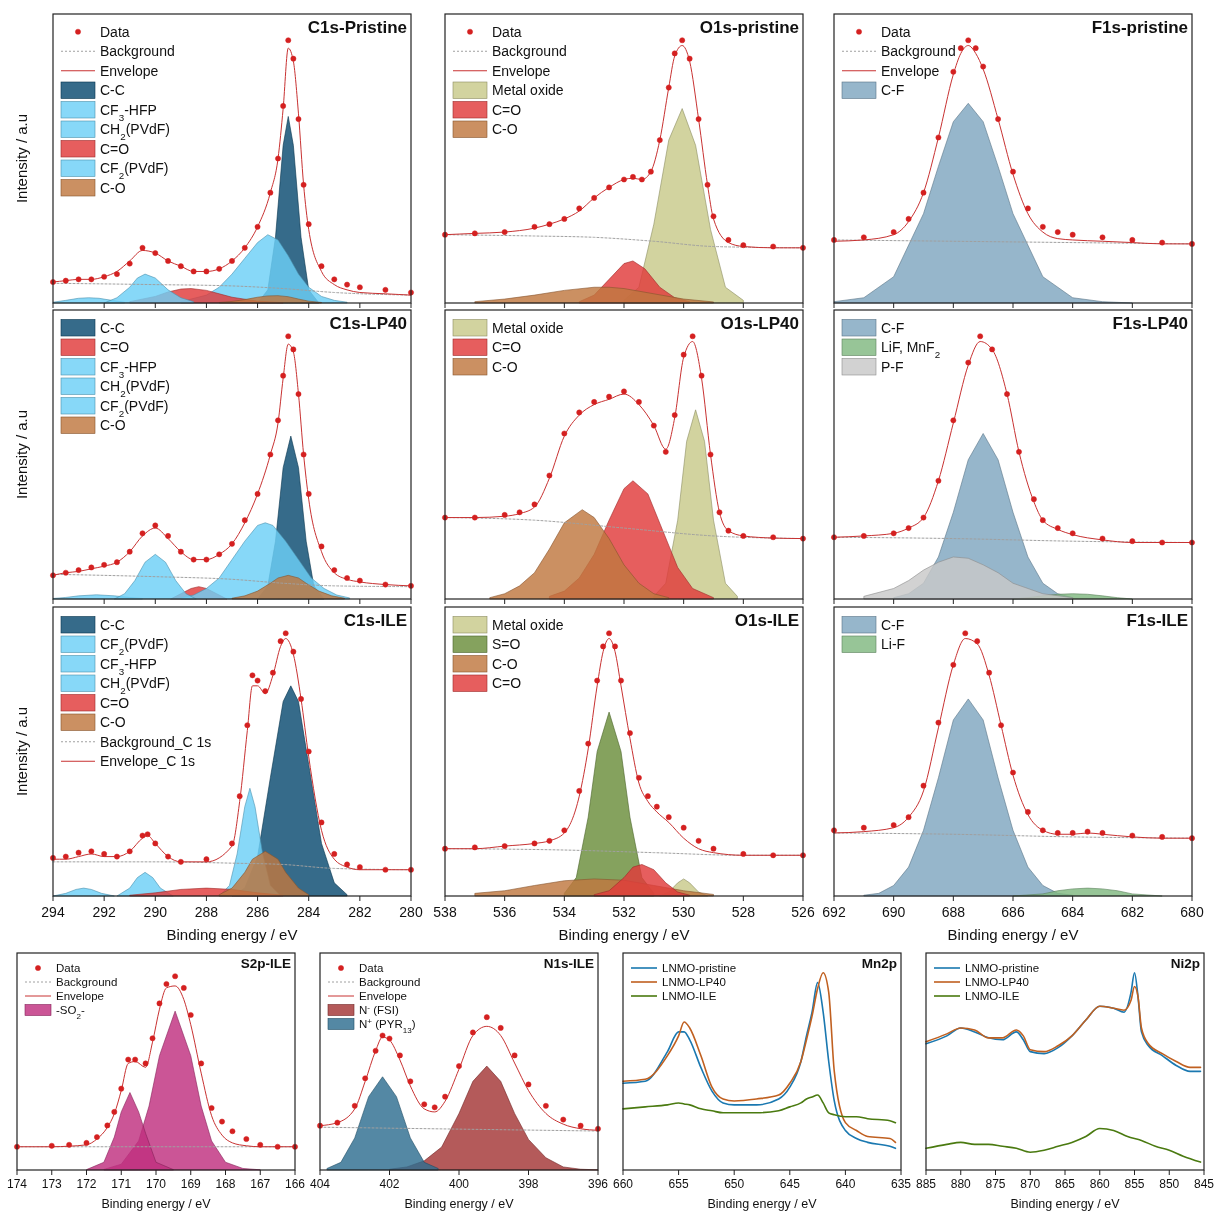  What do you see at coordinates (156, 1184) in the screenshot?
I see `x-tick-label: 170` at bounding box center [156, 1184].